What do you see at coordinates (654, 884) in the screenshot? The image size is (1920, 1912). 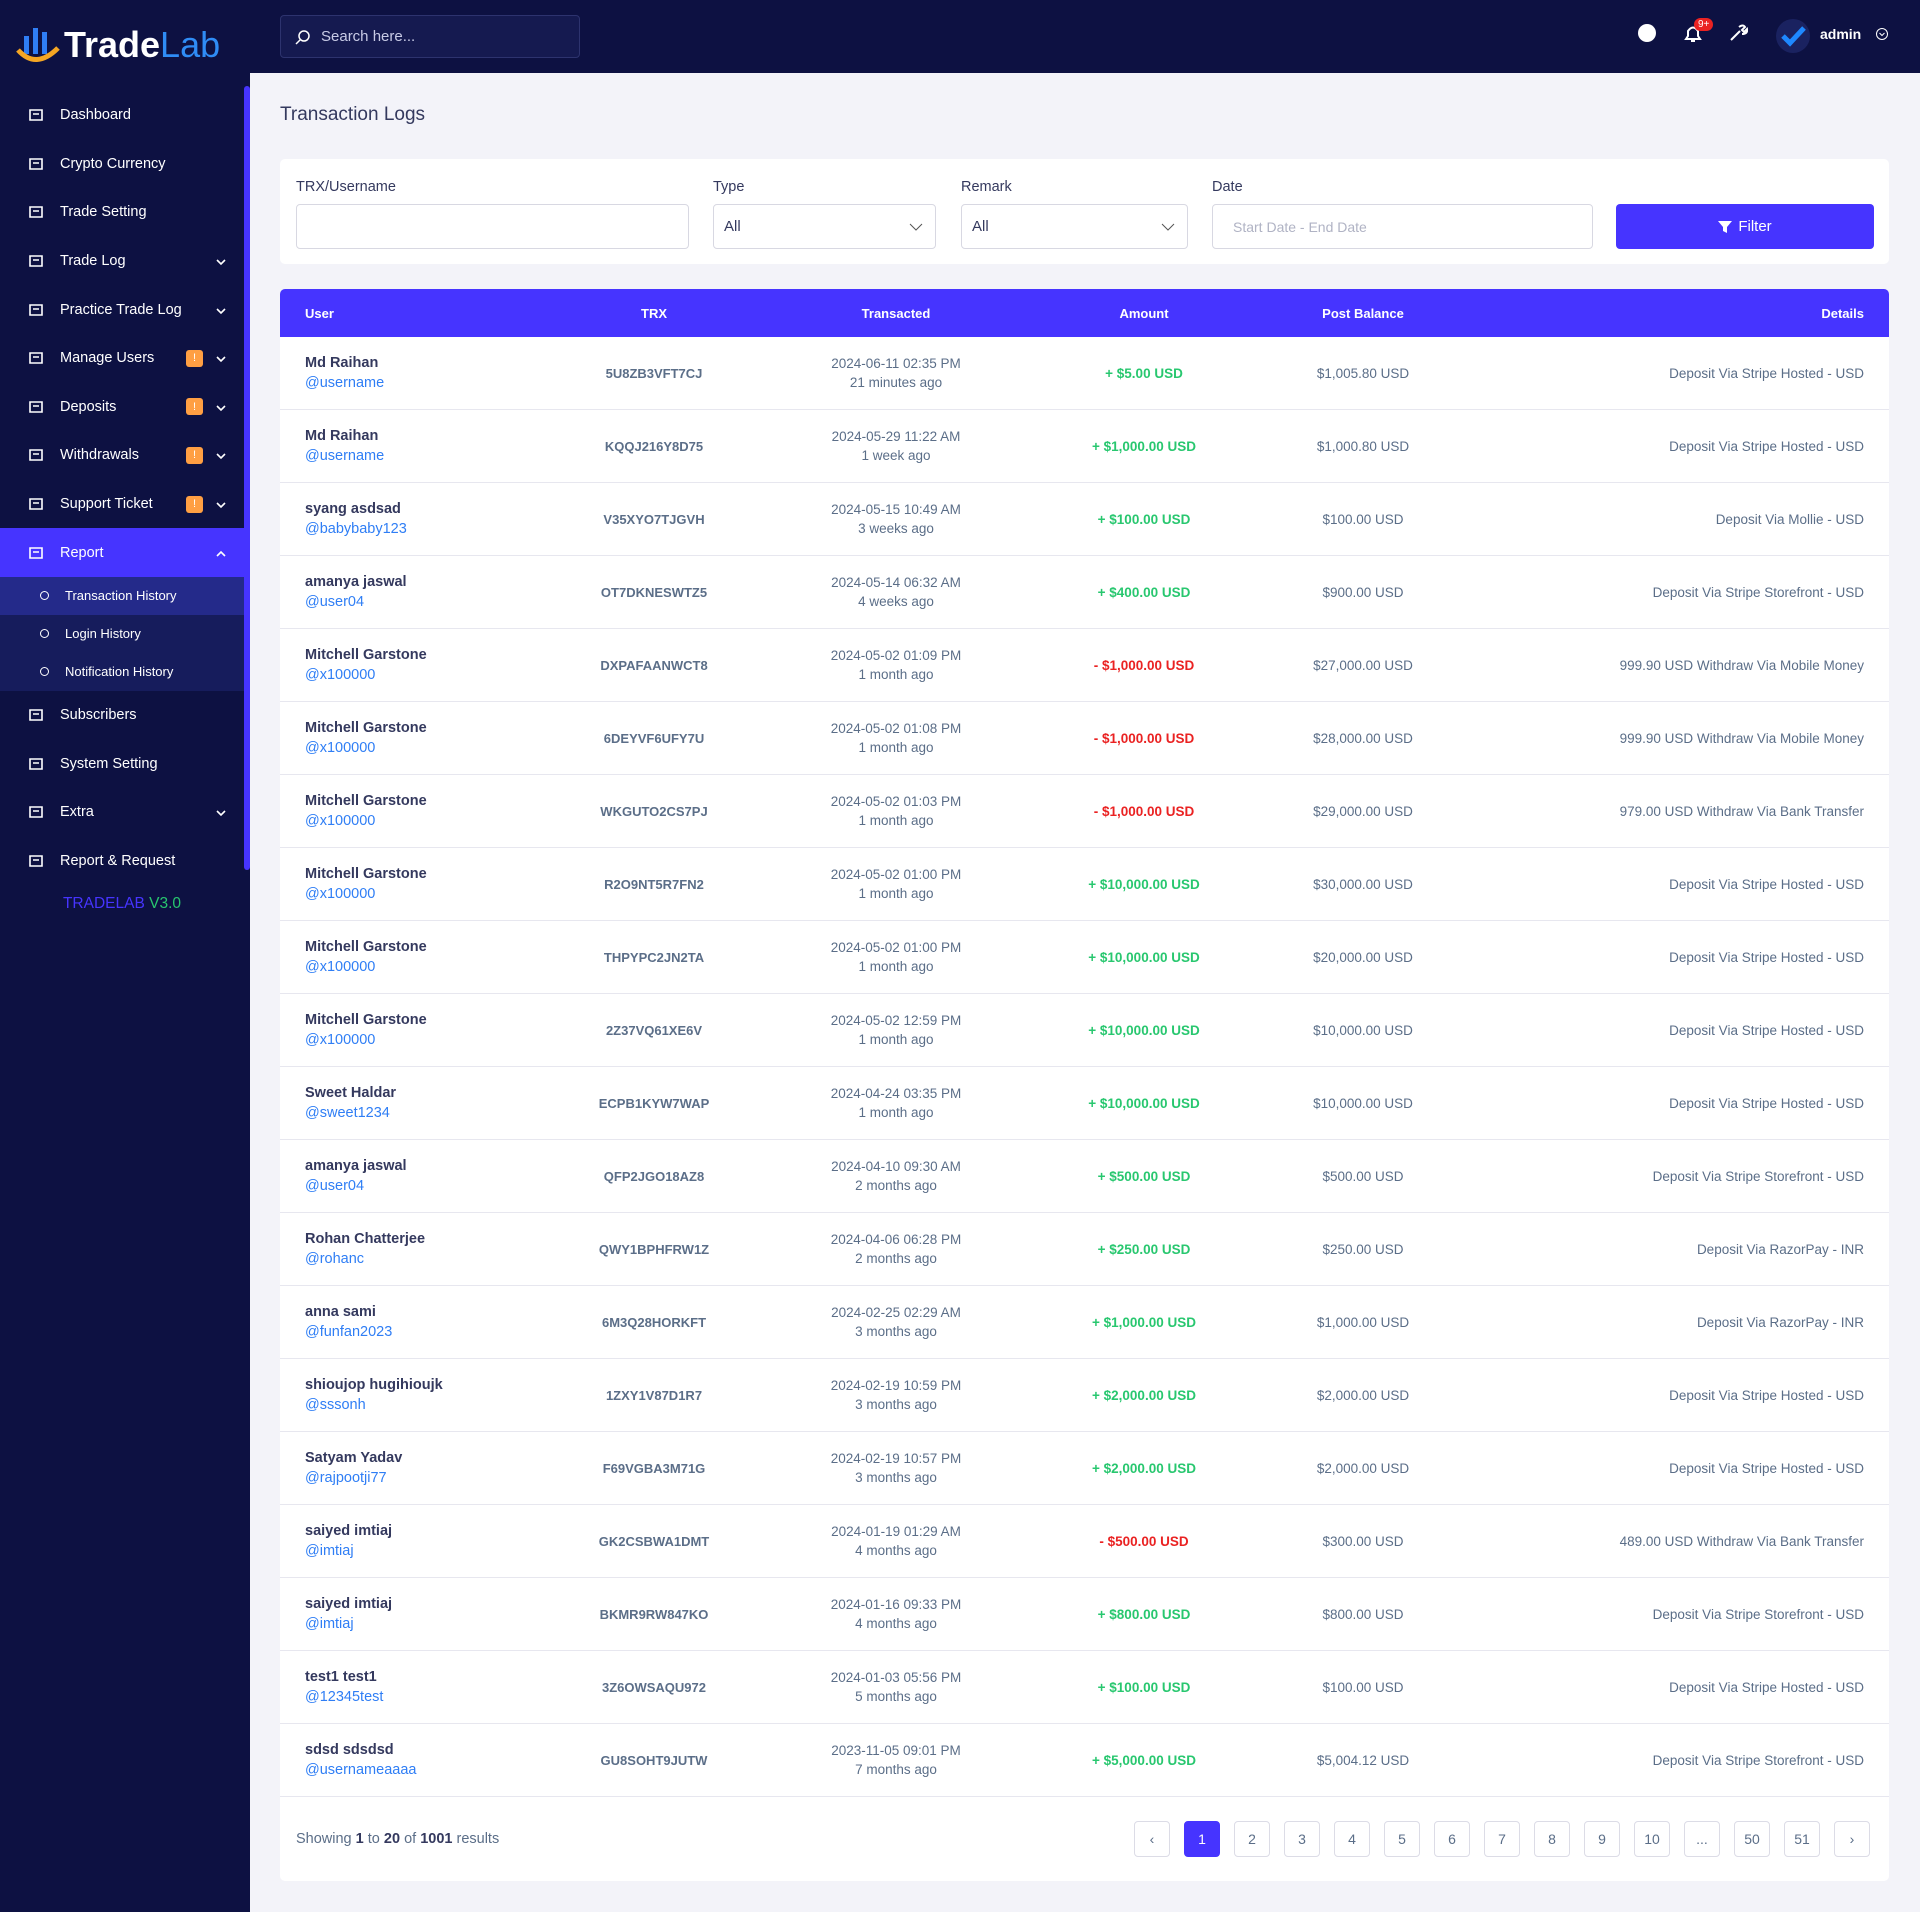 I see `trx-id: R2O9NT5R7FN2` at bounding box center [654, 884].